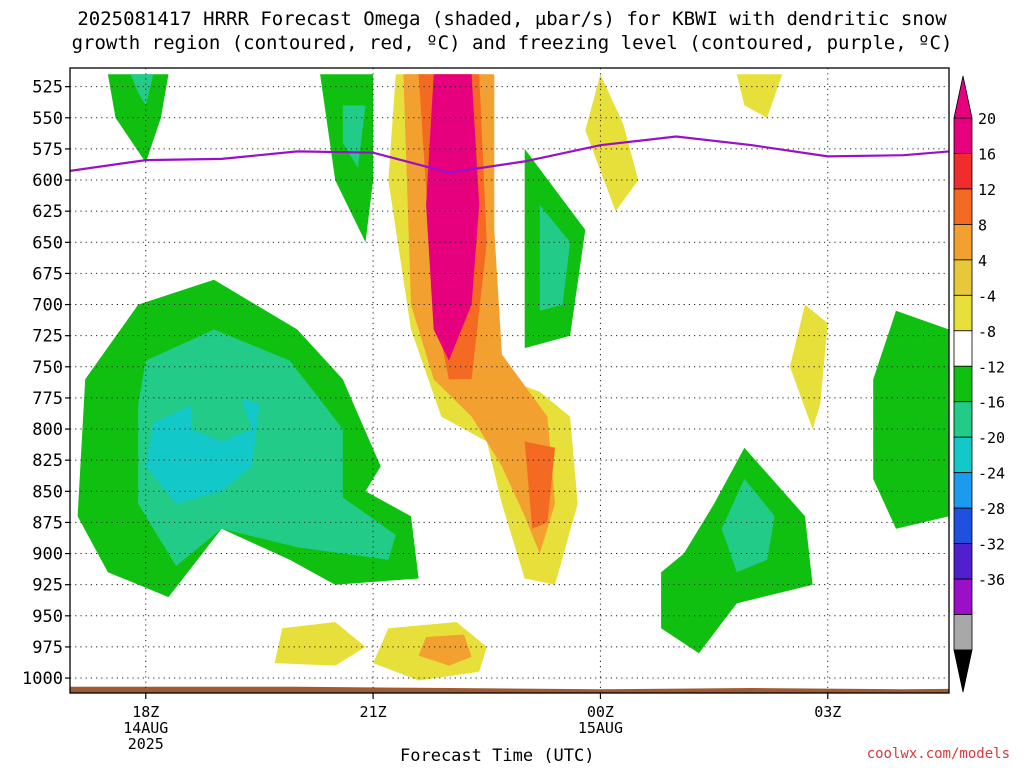 The image size is (1024, 768). I want to click on y-tick-label: 725, so click(47, 337).